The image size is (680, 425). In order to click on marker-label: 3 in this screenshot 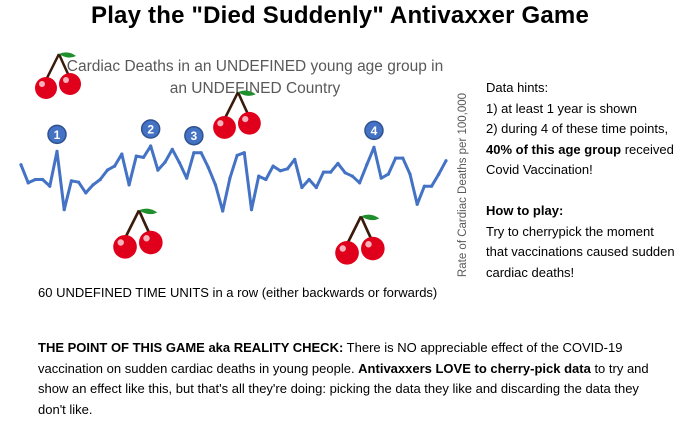, I will do `click(194, 136)`.